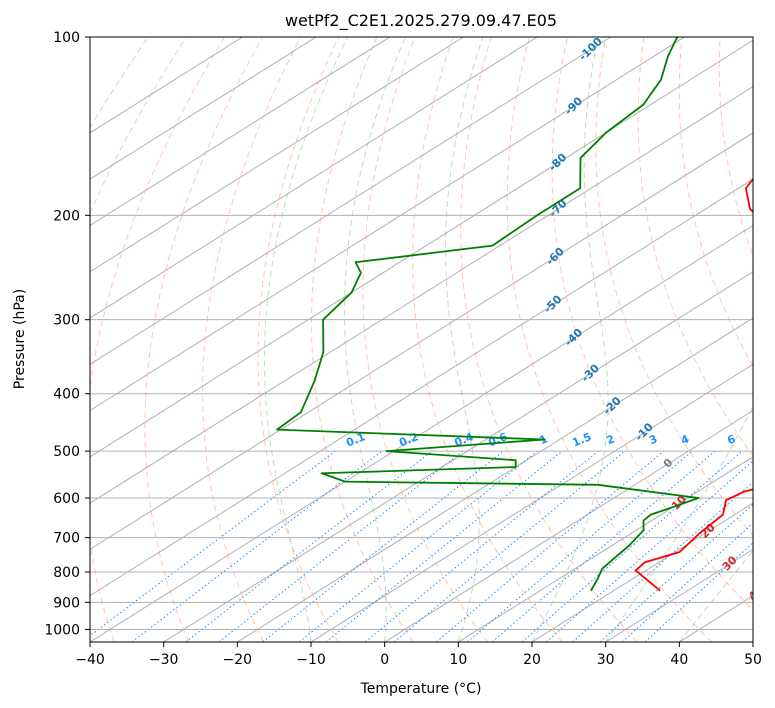 The image size is (775, 708). I want to click on y-axis-ticks: 100 200 300 400 500 600 700 800 900 1000, so click(67, 334).